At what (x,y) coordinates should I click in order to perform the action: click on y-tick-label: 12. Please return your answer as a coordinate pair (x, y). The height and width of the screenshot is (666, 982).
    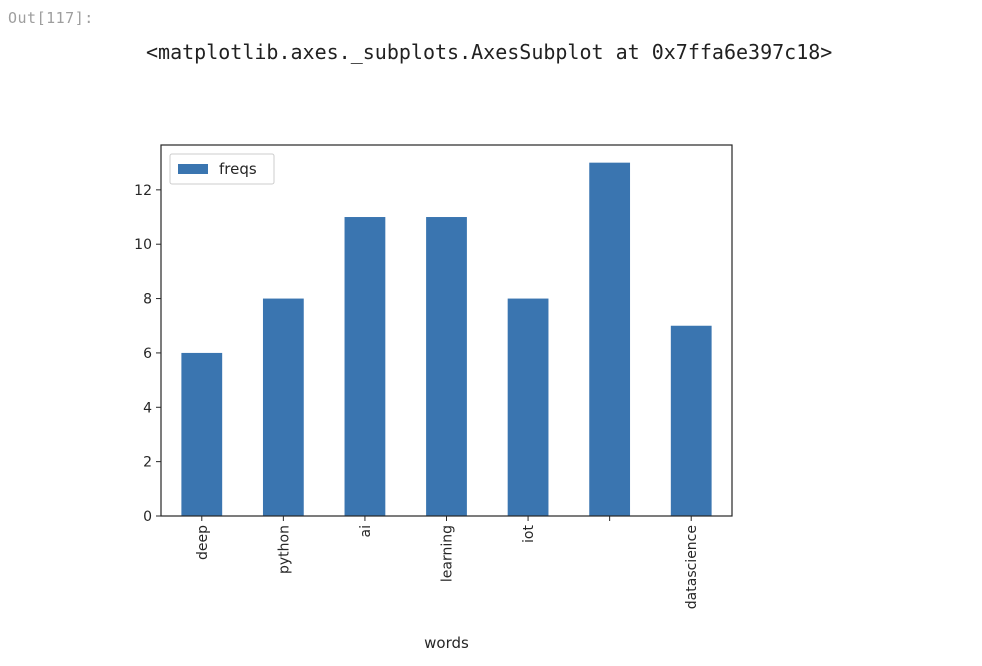
    Looking at the image, I should click on (143, 191).